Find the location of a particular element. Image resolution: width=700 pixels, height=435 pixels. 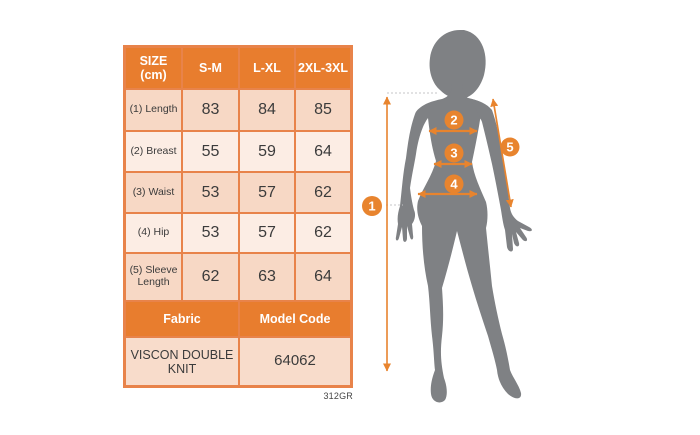

length-s-m: 83 is located at coordinates (210, 110).